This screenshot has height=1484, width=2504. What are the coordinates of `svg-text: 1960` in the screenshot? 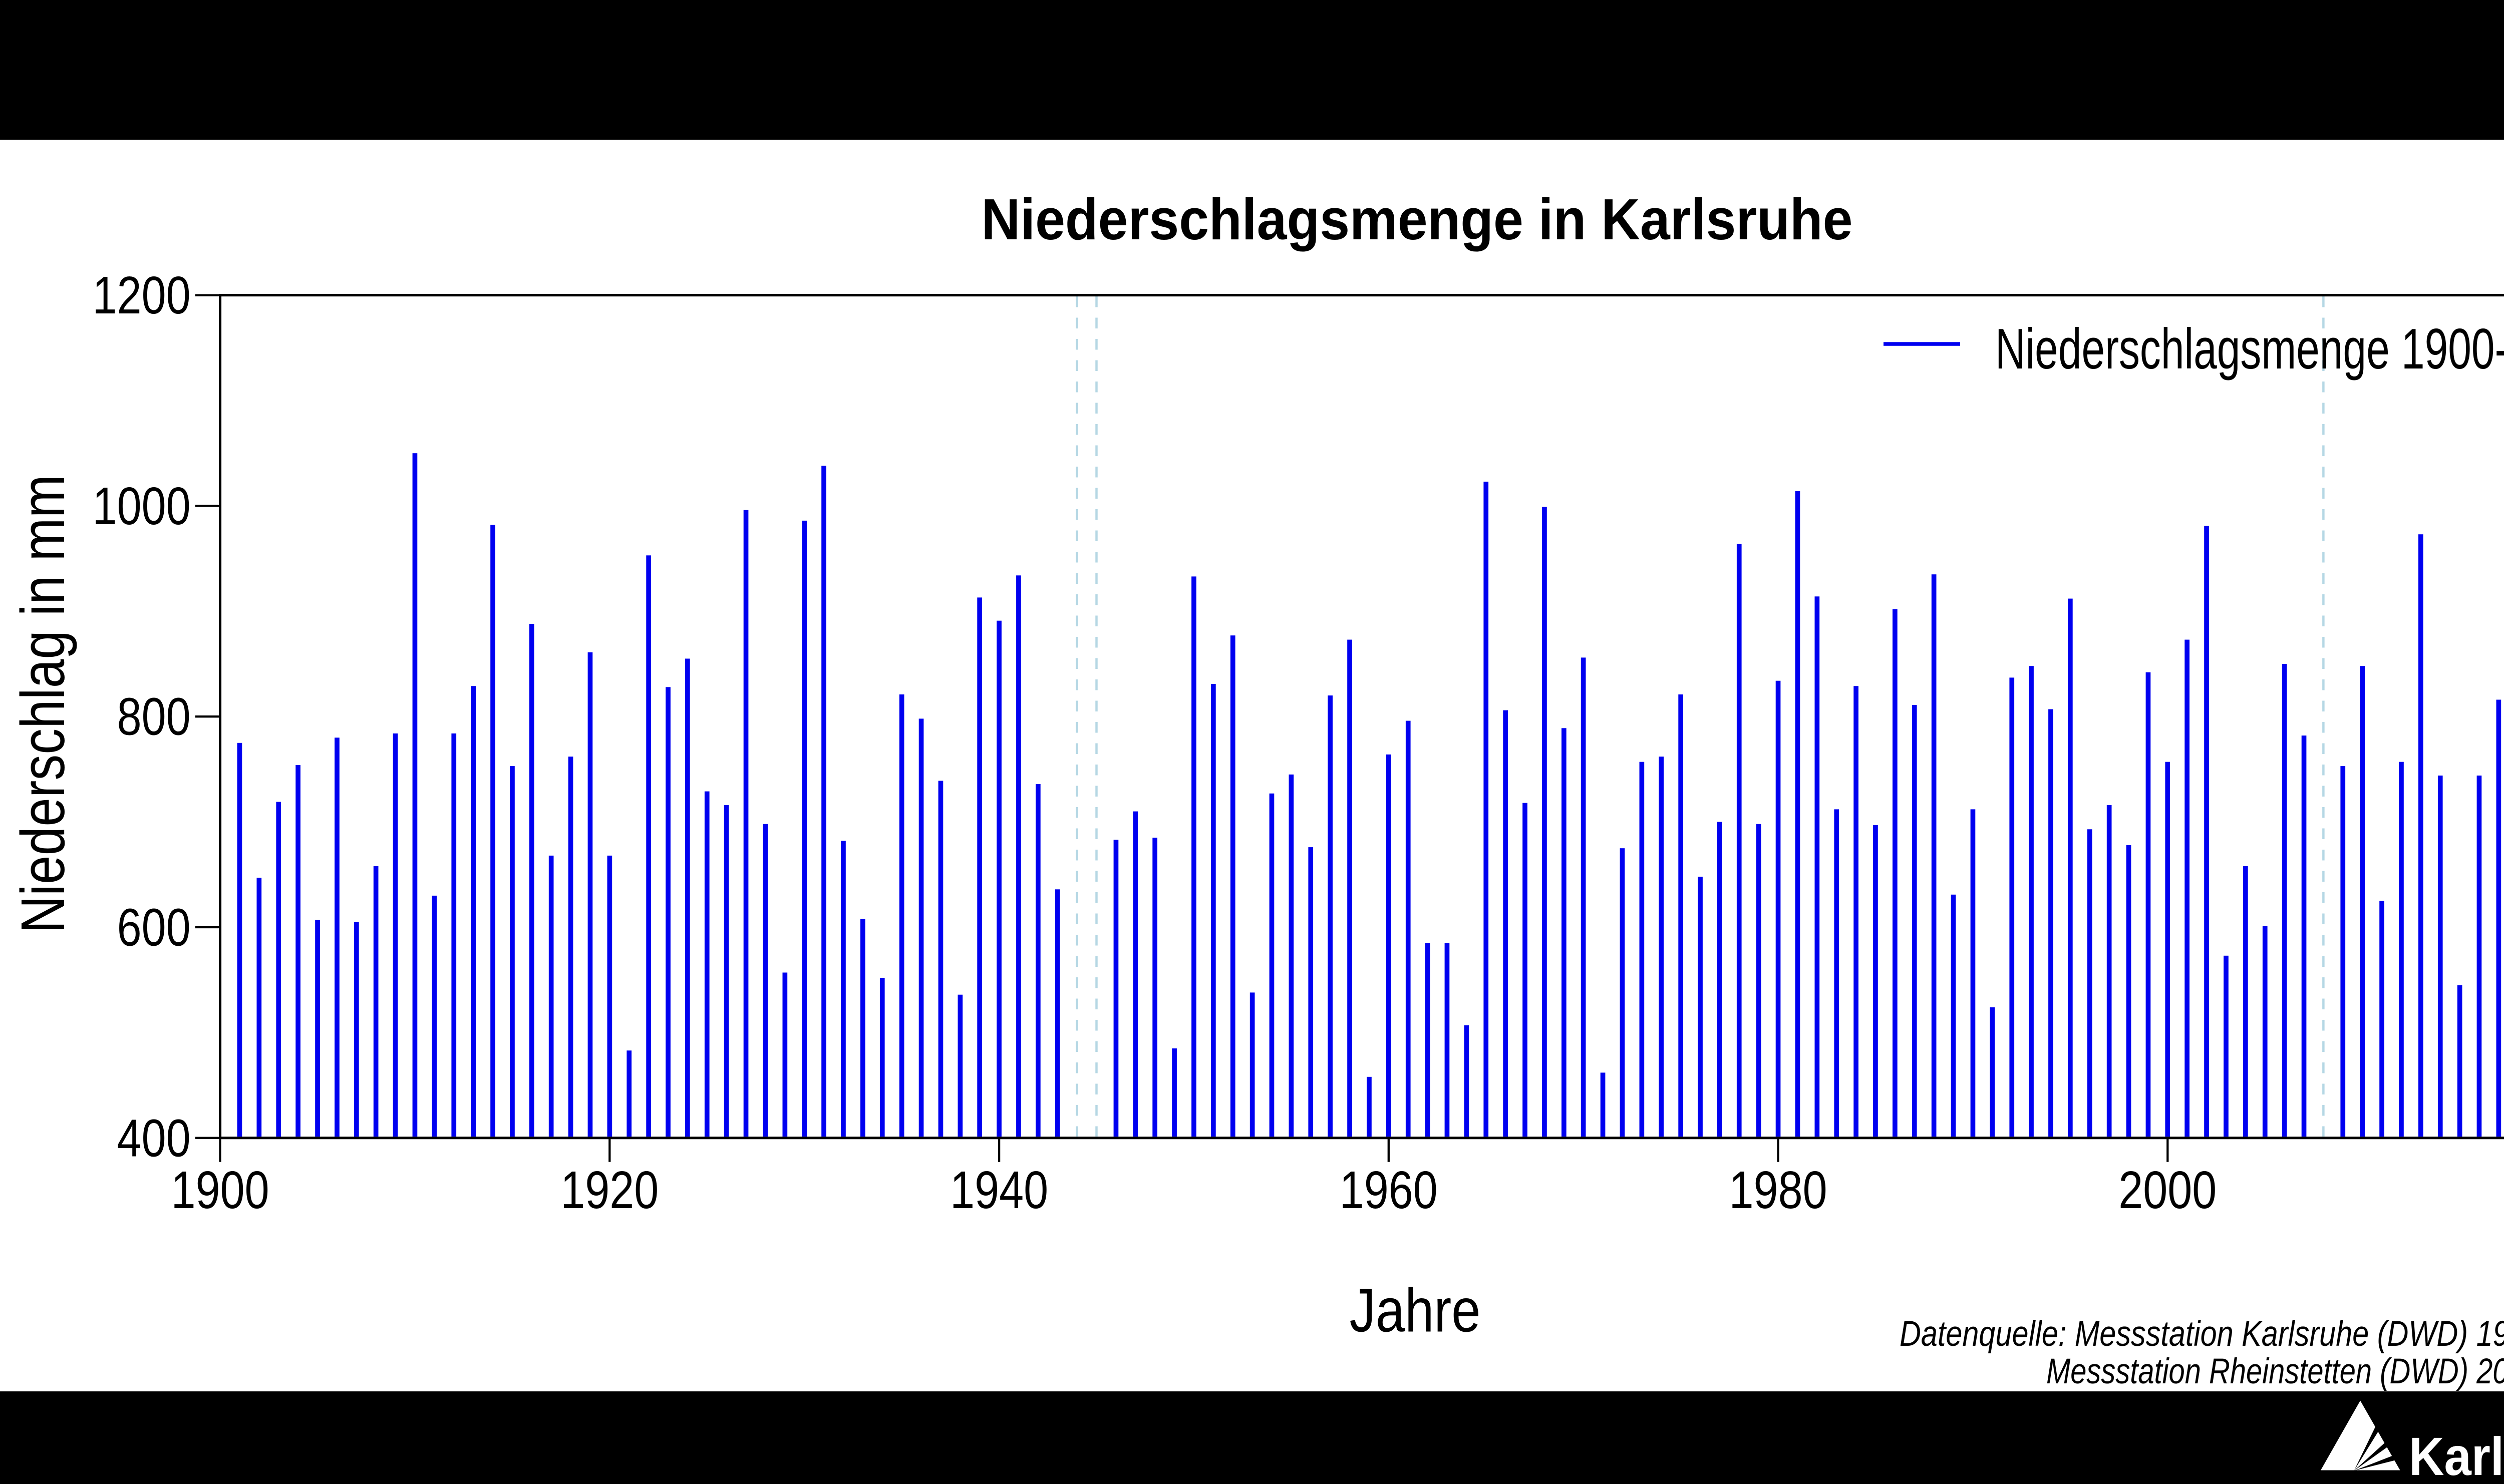 It's located at (1389, 1190).